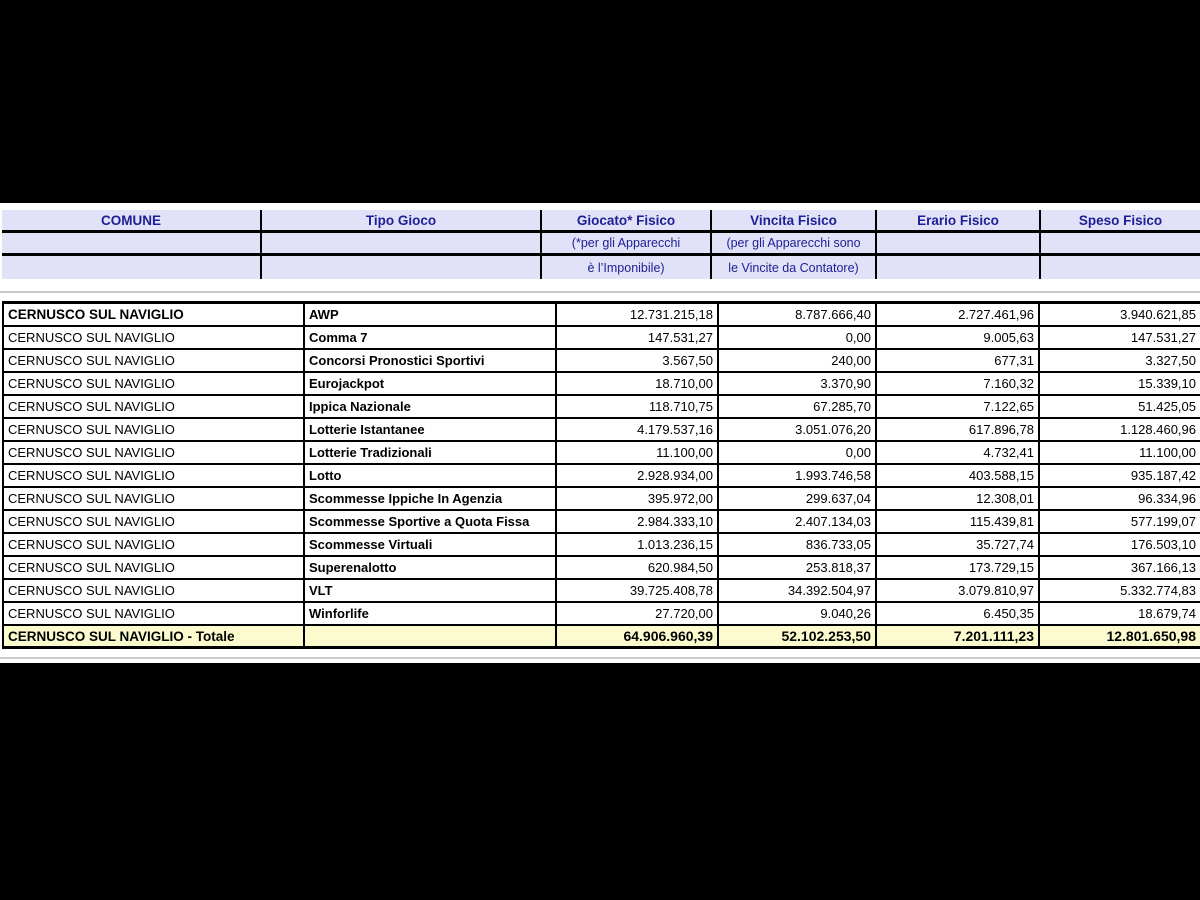 This screenshot has width=1200, height=900. Describe the element at coordinates (1120, 637) in the screenshot. I see `total-speso-cell: 12.801.650,98` at that location.